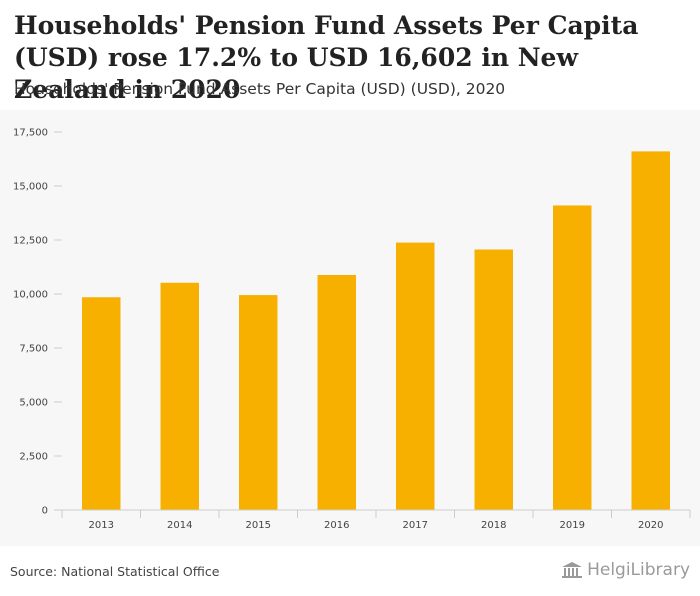 The image size is (700, 596). What do you see at coordinates (258, 402) in the screenshot?
I see `bar-2015` at bounding box center [258, 402].